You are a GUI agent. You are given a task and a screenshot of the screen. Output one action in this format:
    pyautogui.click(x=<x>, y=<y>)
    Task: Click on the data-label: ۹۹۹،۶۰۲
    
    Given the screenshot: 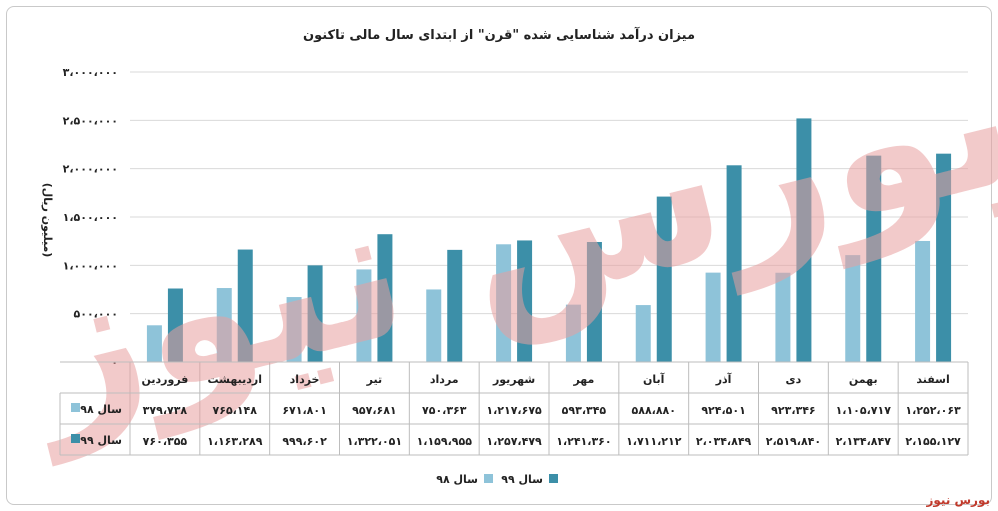 What is the action you would take?
    pyautogui.click(x=304, y=441)
    